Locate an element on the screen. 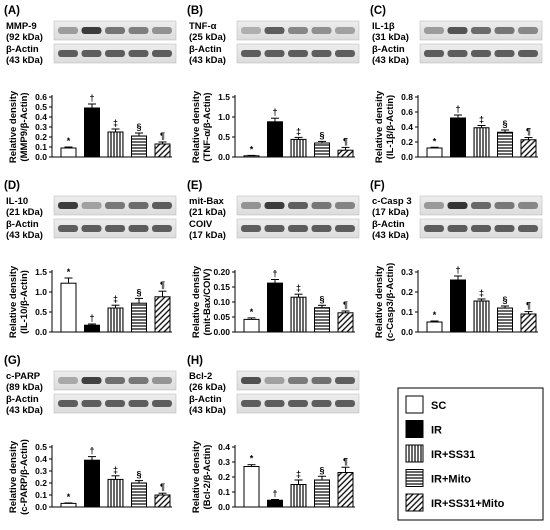 The height and width of the screenshot is (530, 550). legend-label: IR+Mito is located at coordinates (451, 480).